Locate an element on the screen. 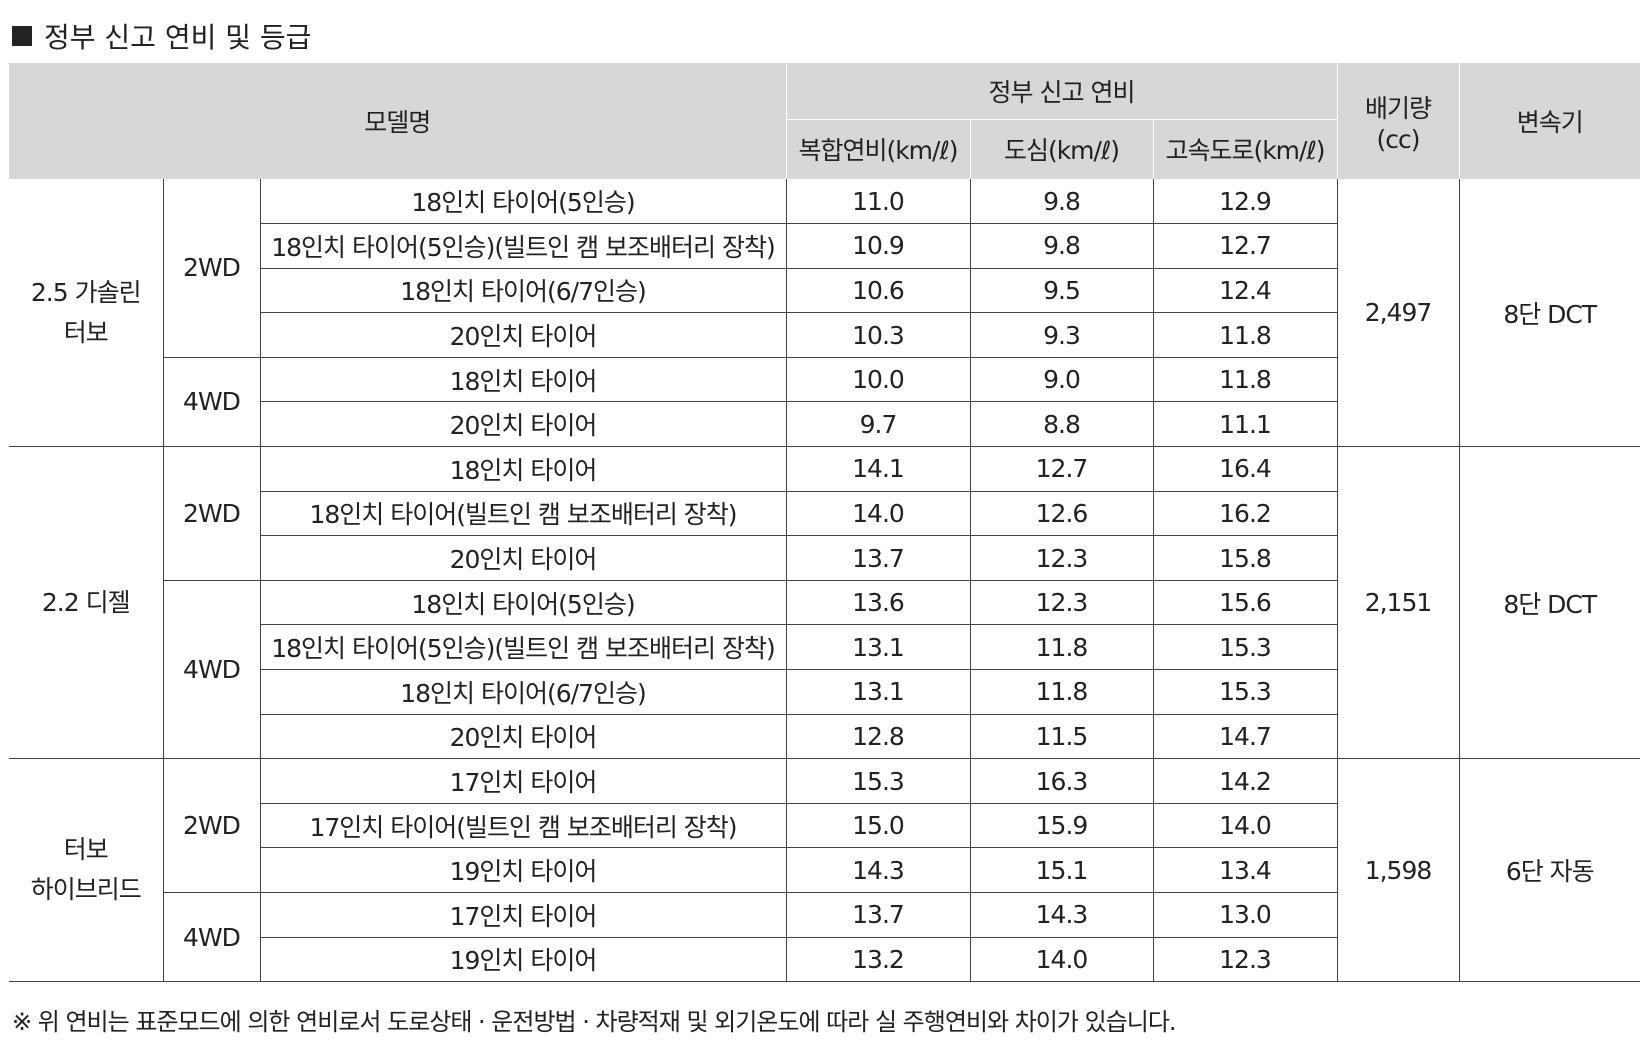 This screenshot has width=1640, height=1048. section-title: 정부 신고 연비 및 등급 is located at coordinates (161, 36).